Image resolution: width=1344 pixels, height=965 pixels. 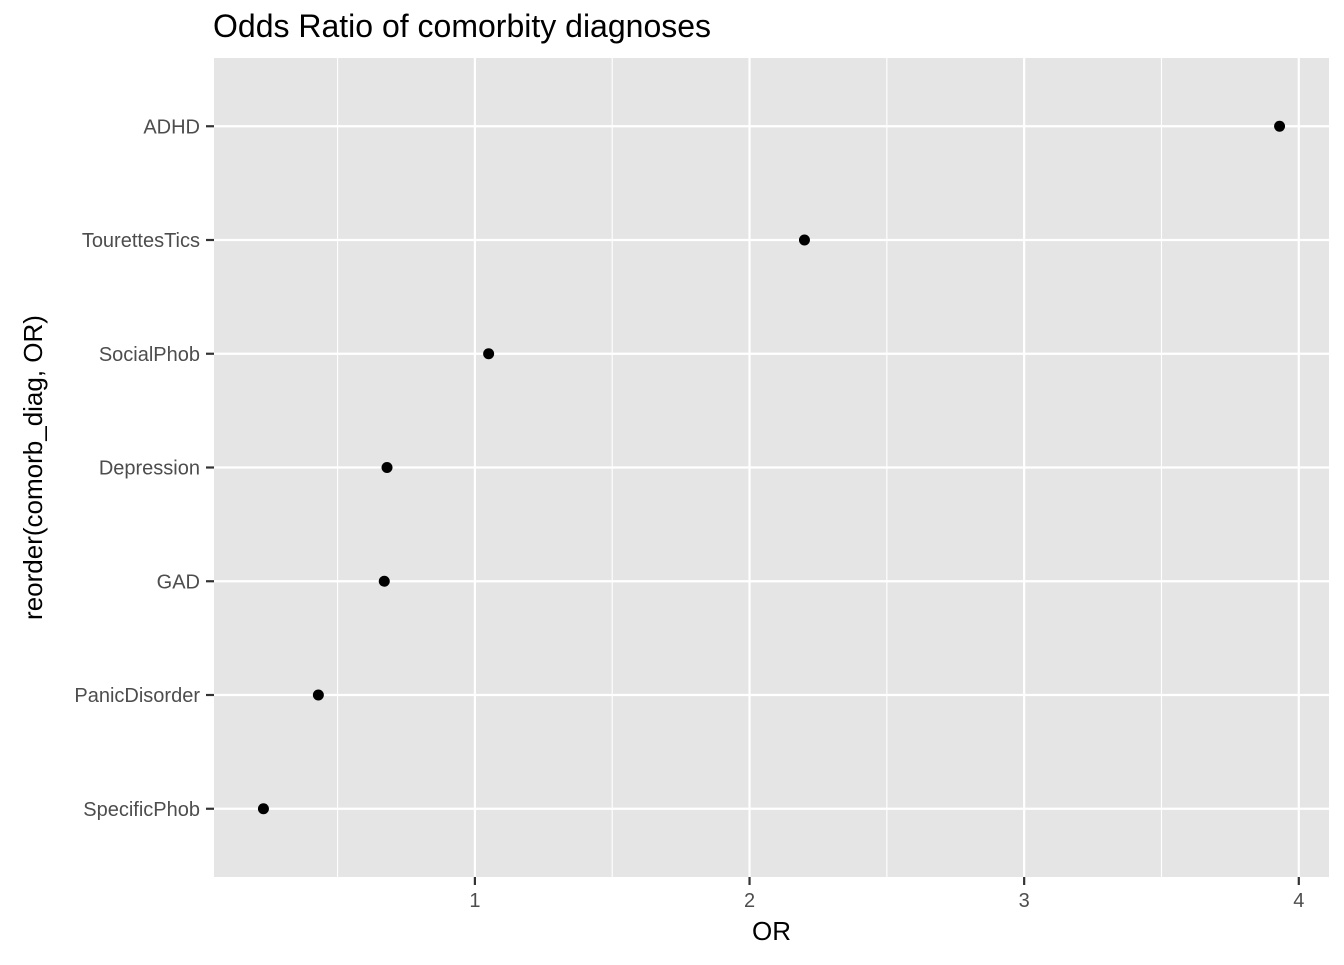 What do you see at coordinates (318, 695) in the screenshot?
I see `data-point-panicdisorder` at bounding box center [318, 695].